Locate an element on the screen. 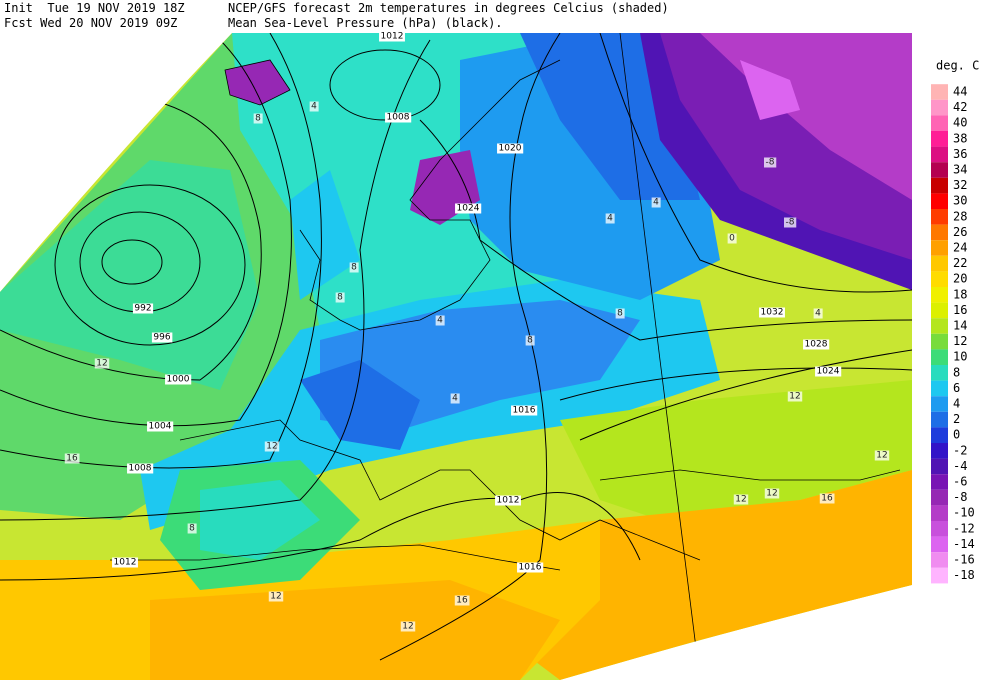 The width and height of the screenshot is (1000, 680). legend-label: 0 is located at coordinates (956, 435).